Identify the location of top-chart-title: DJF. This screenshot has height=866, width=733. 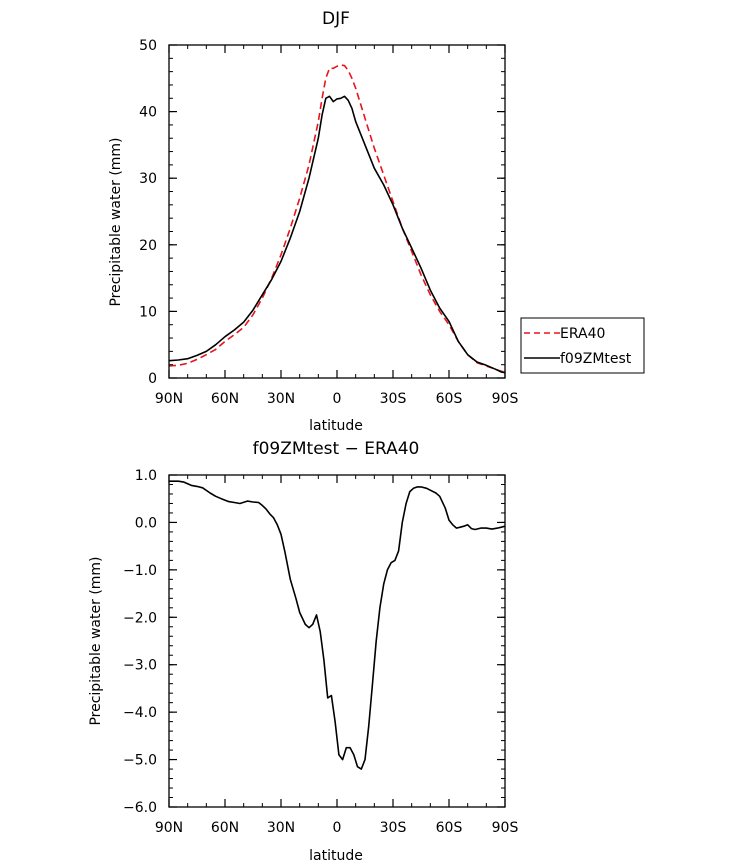
(336, 19).